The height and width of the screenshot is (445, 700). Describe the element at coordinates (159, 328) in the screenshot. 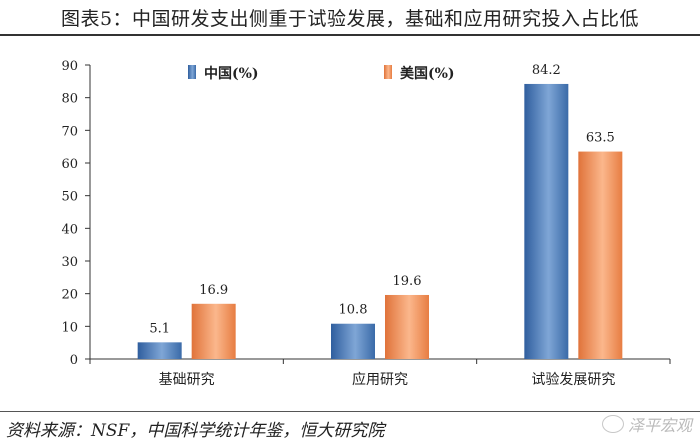

I see `data-label: 5.1` at that location.